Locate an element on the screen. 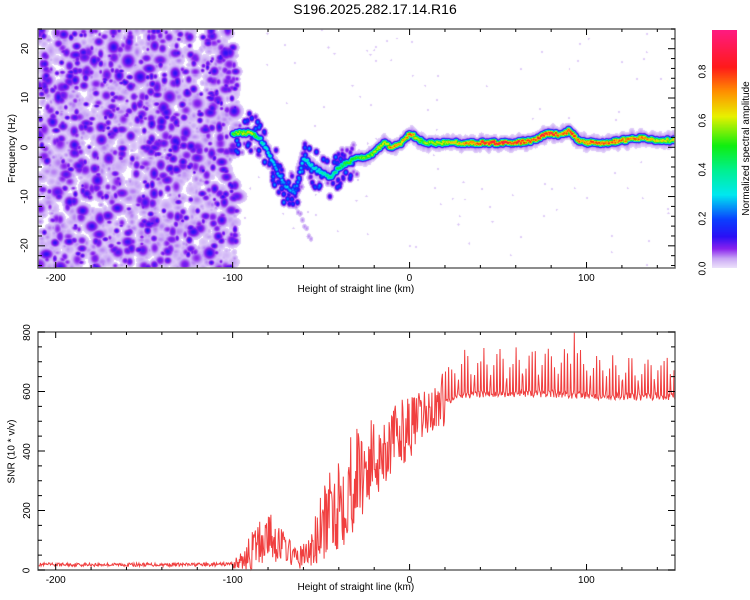  snr-y-tick-label: 600 is located at coordinates (27, 391).